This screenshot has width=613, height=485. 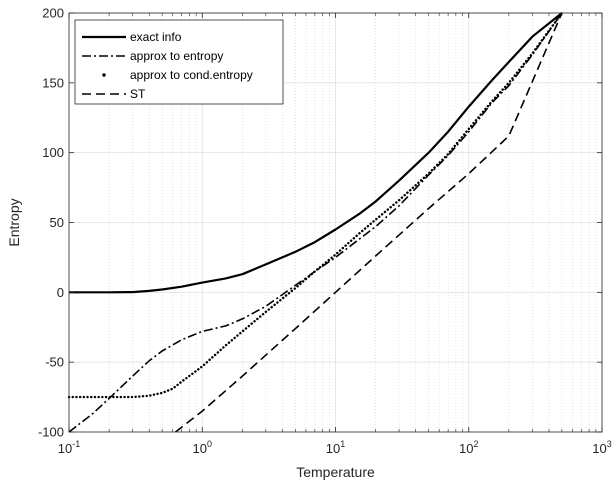 What do you see at coordinates (202, 447) in the screenshot?
I see `x-tick-label: 10⁰` at bounding box center [202, 447].